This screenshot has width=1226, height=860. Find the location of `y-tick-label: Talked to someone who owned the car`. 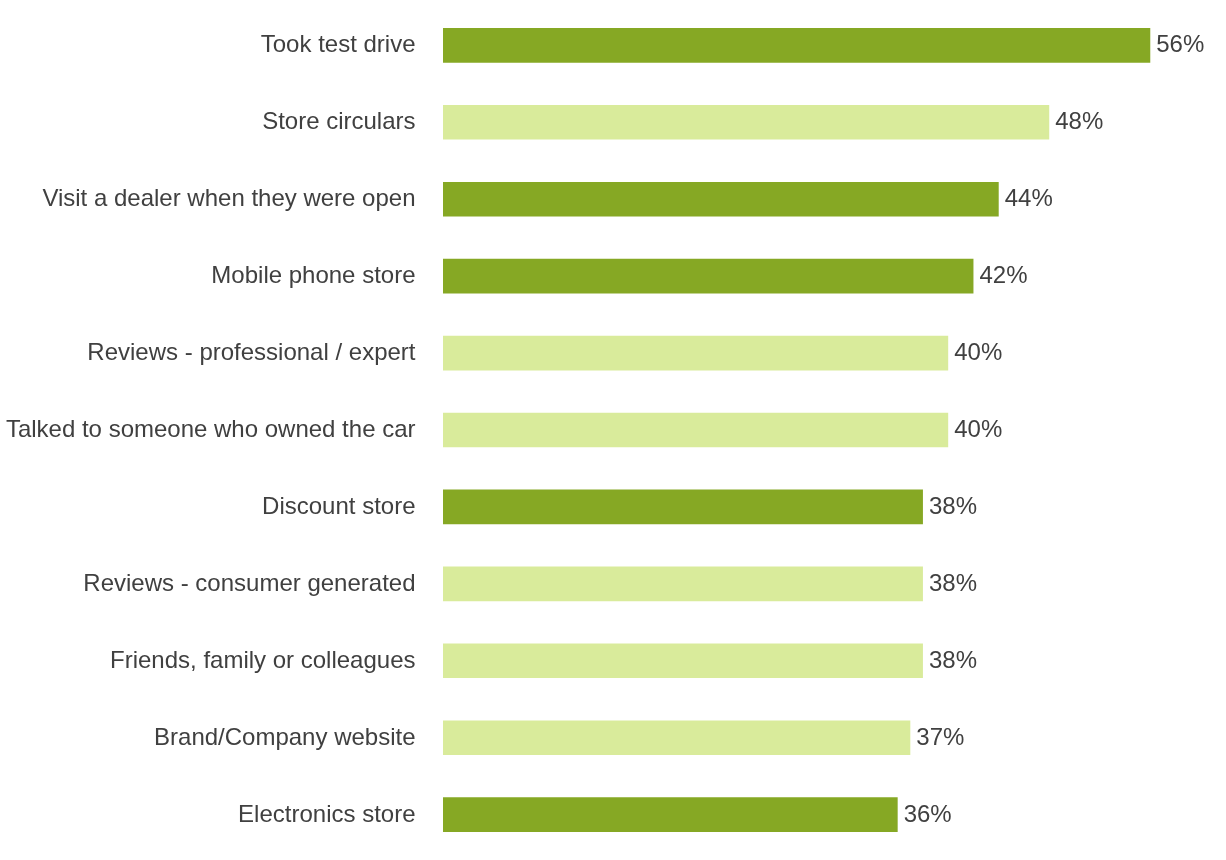

y-tick-label: Talked to someone who owned the car is located at coordinates (210, 428).